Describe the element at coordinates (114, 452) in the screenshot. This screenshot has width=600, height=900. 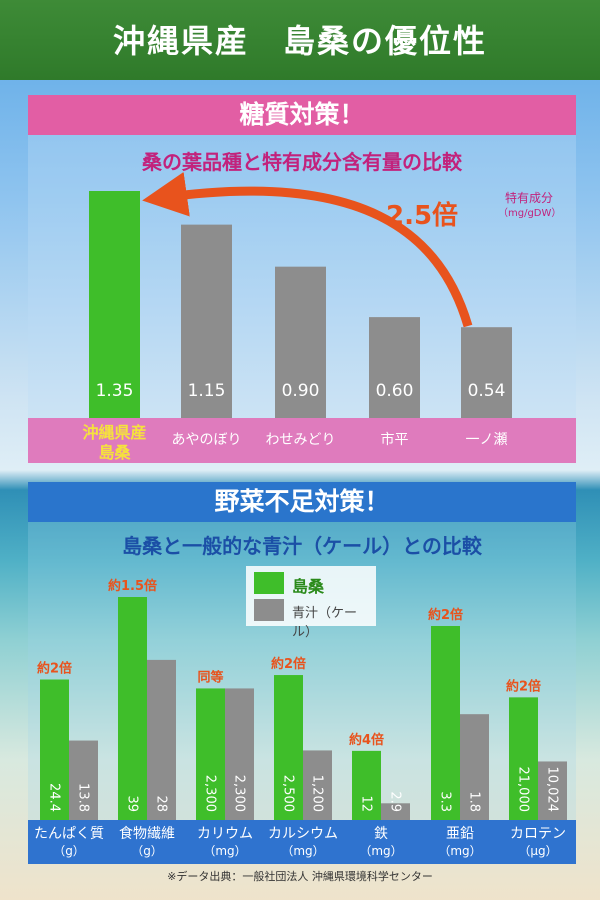
I see `variety-category-label: 島桑` at that location.